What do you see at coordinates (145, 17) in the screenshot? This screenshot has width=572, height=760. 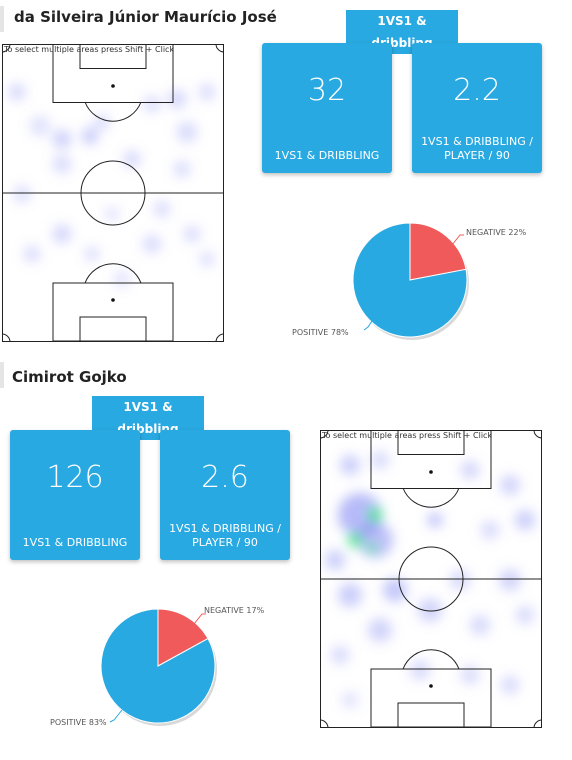 I see `player-name: da Silveira Júnior Maurício José` at bounding box center [145, 17].